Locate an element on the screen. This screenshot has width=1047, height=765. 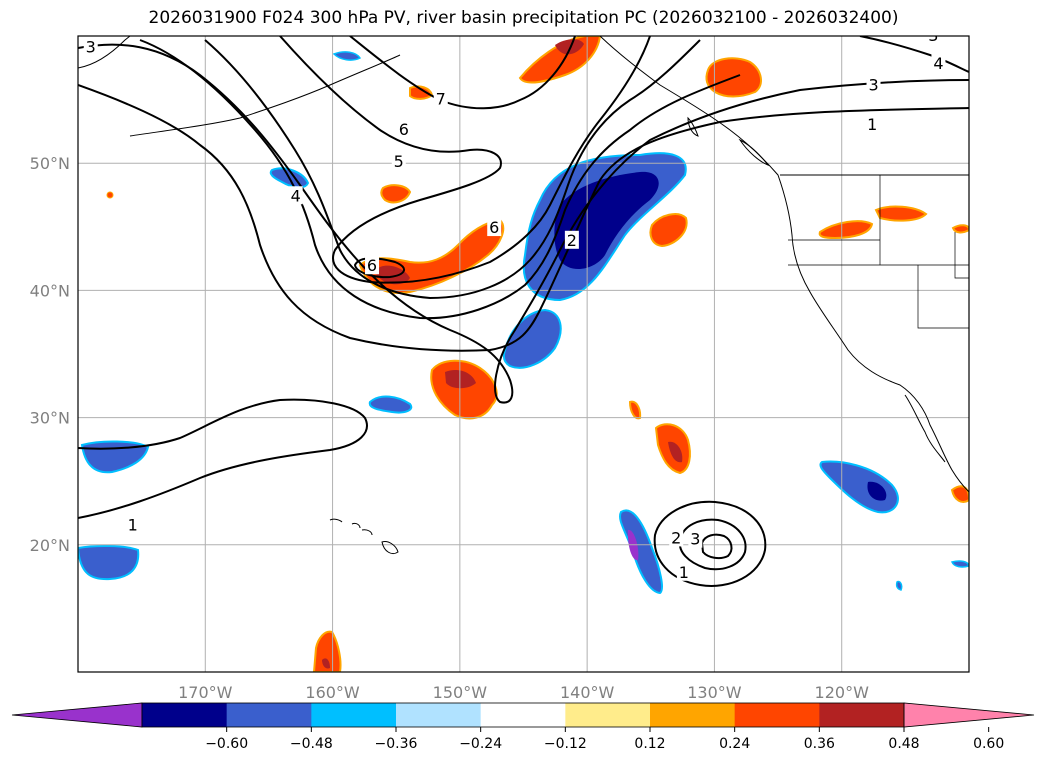
lat-tick-label: 40°N is located at coordinates (50, 290).